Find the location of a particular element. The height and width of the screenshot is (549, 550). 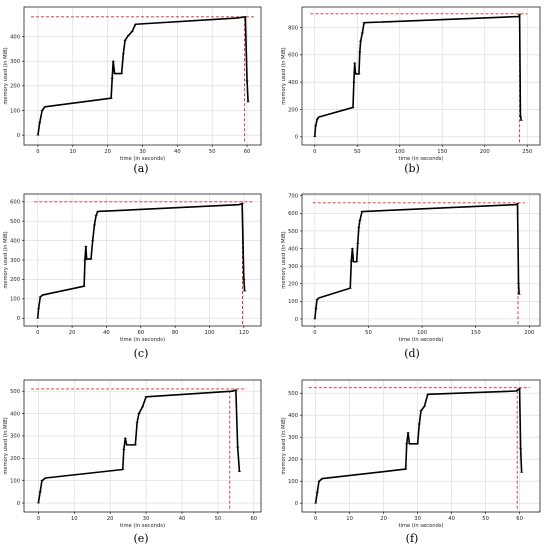

y-tick-label: 700 is located at coordinates (293, 197).